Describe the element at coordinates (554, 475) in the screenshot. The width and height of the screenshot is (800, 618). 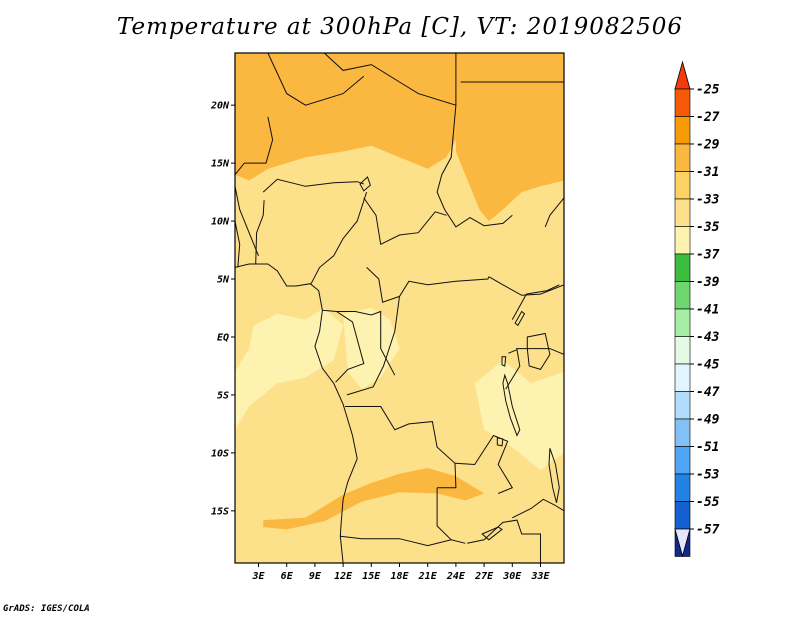
I see `lake-malawi` at that location.